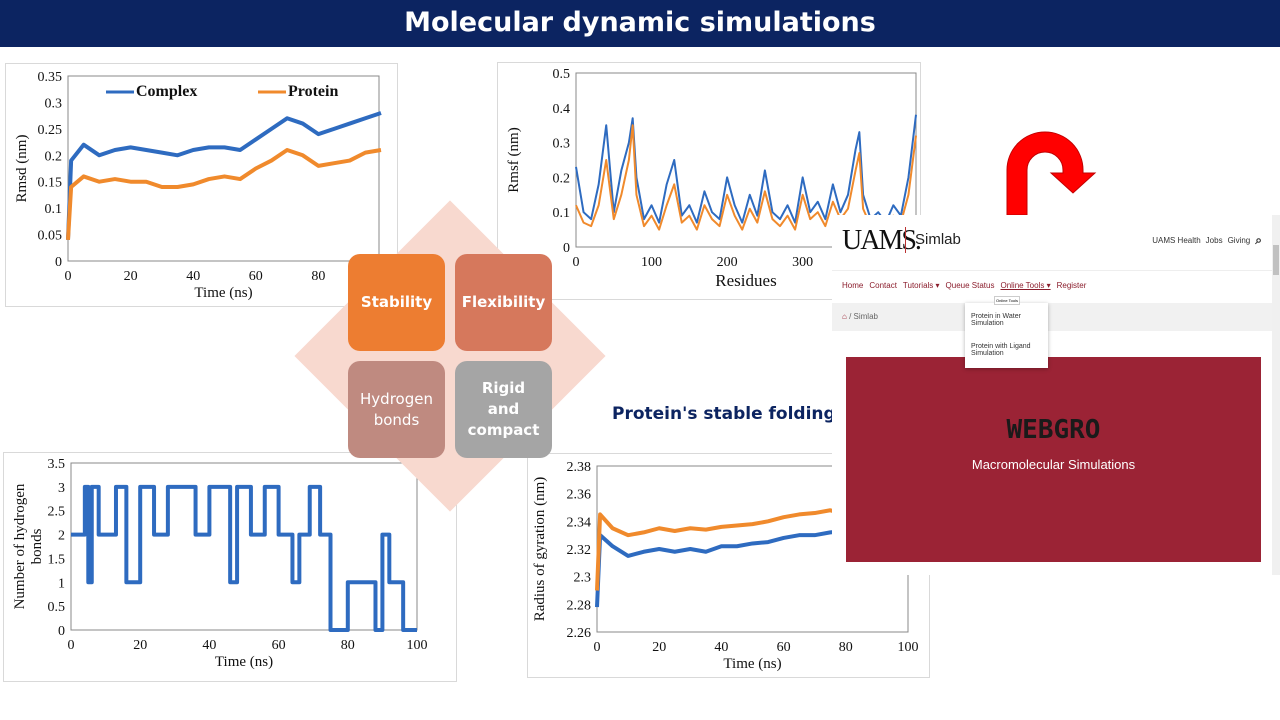 This screenshot has width=1280, height=720. Describe the element at coordinates (905, 240) in the screenshot. I see `divider` at that location.